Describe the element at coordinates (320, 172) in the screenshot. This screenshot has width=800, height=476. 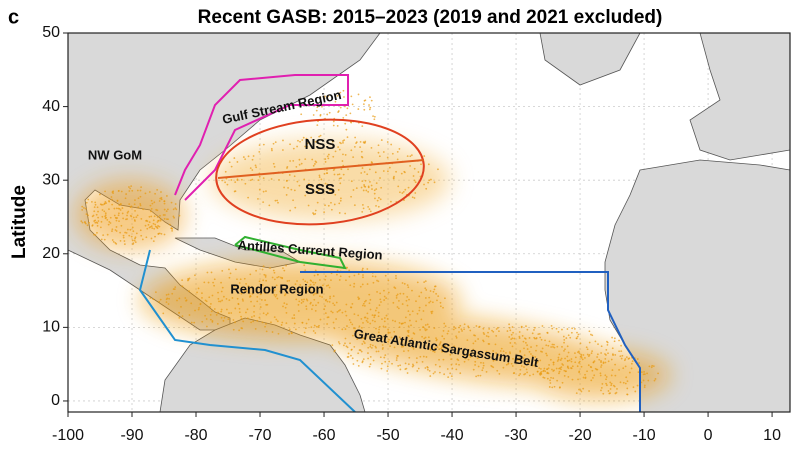
I see `sargasso-sea-boundary` at that location.